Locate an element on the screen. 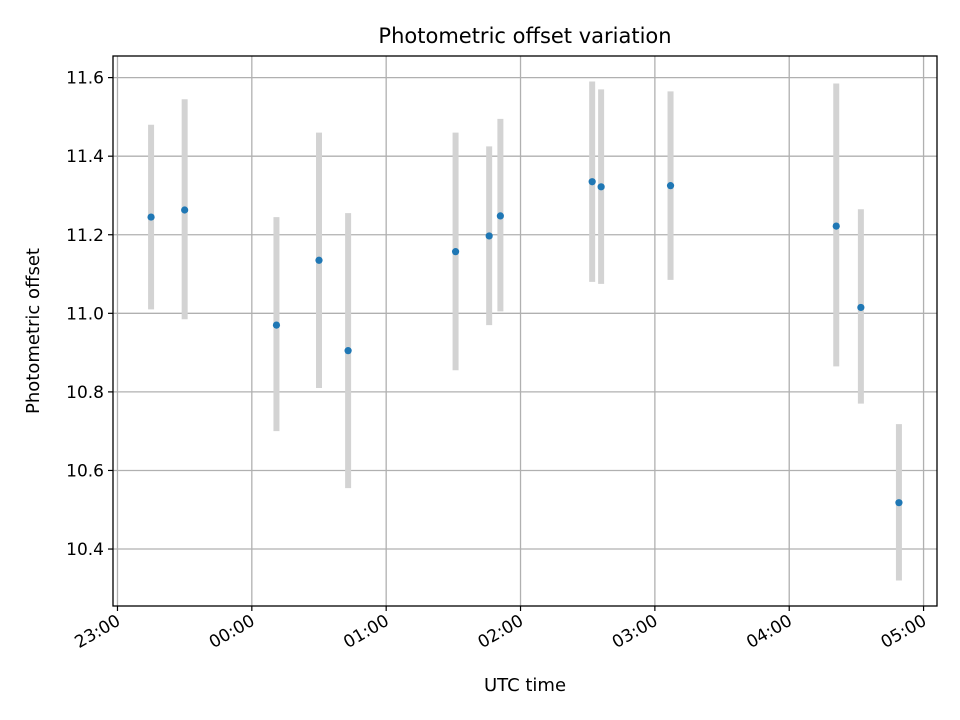 The width and height of the screenshot is (960, 720). chart-title: Photometric offset variation is located at coordinates (524, 36).